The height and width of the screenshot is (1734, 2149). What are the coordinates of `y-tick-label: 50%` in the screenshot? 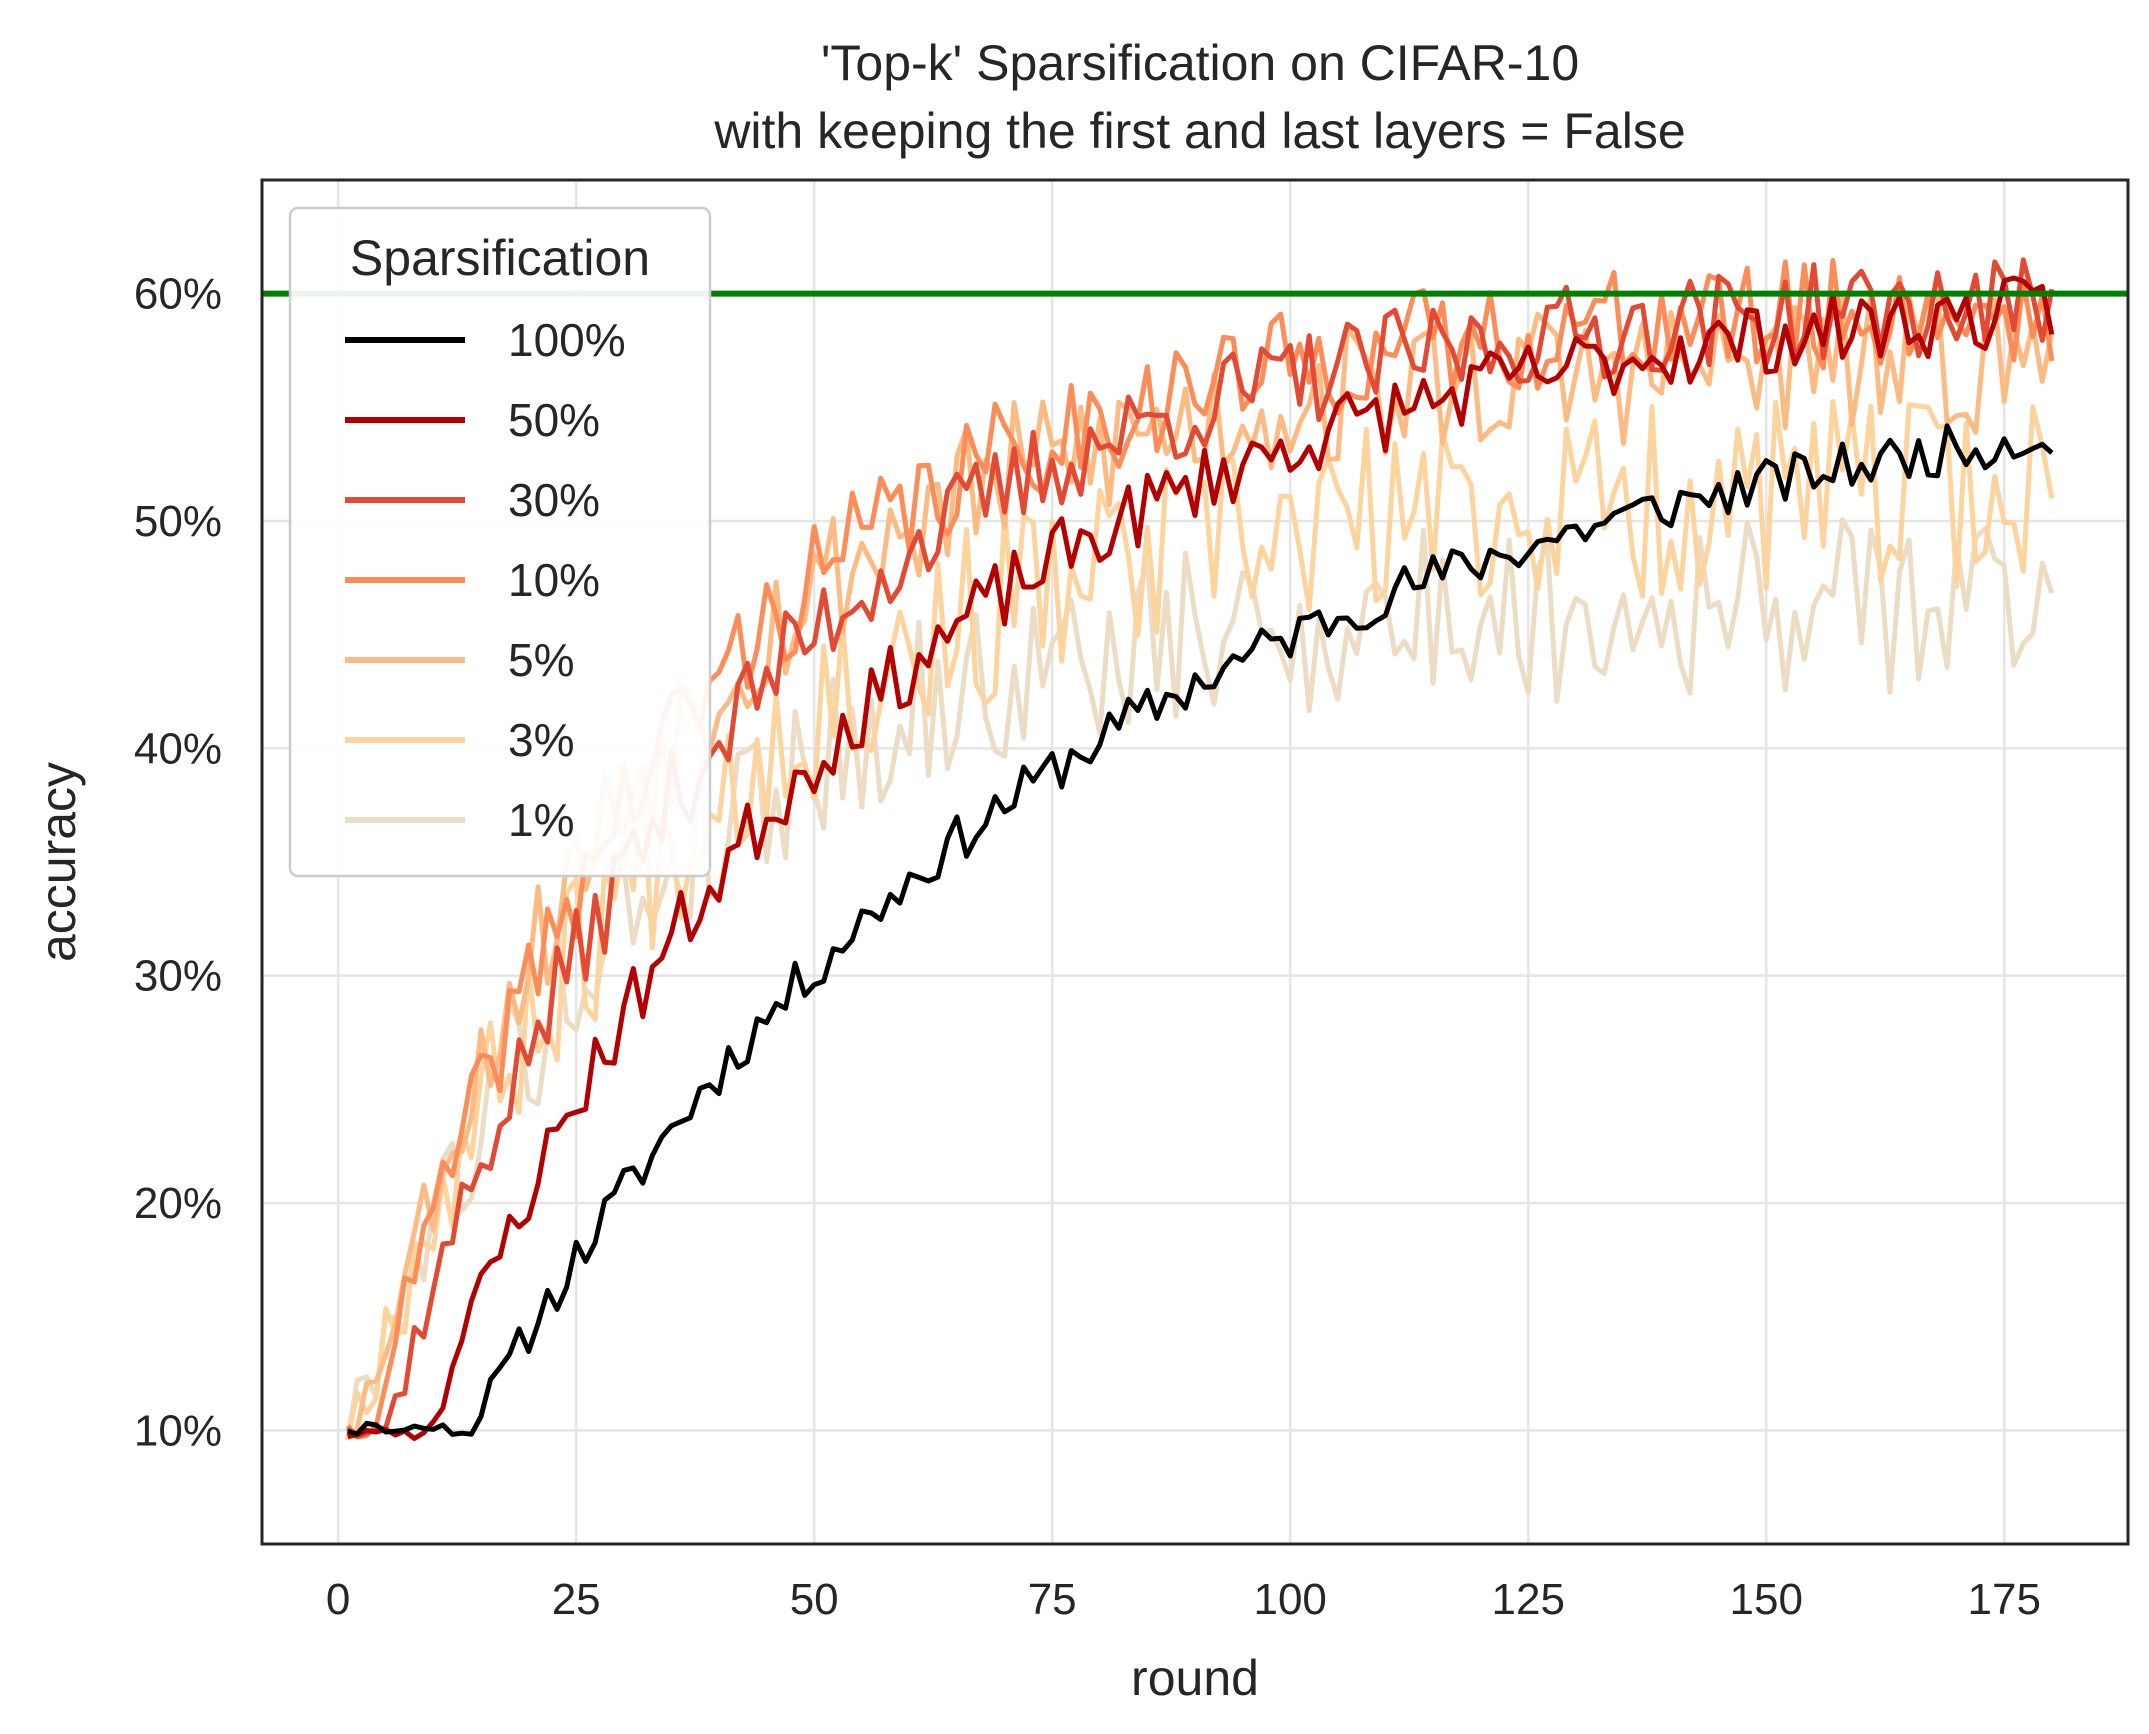 It's located at (178, 521).